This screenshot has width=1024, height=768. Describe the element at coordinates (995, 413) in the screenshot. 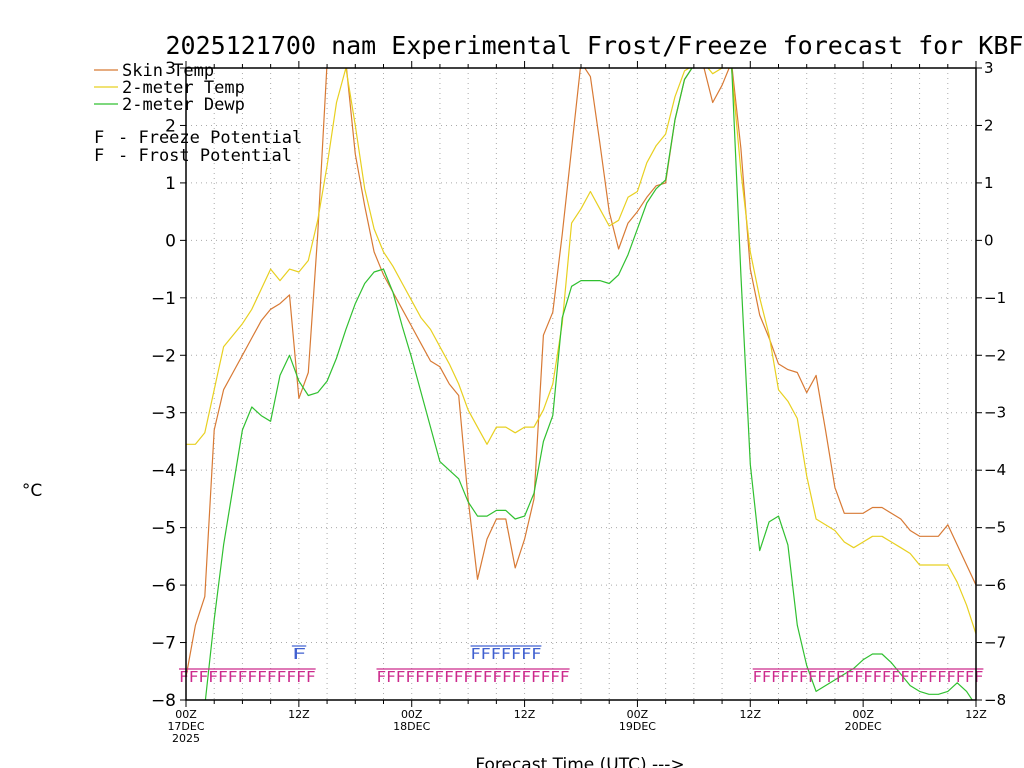

I see `y-tick-label-right: −3` at that location.